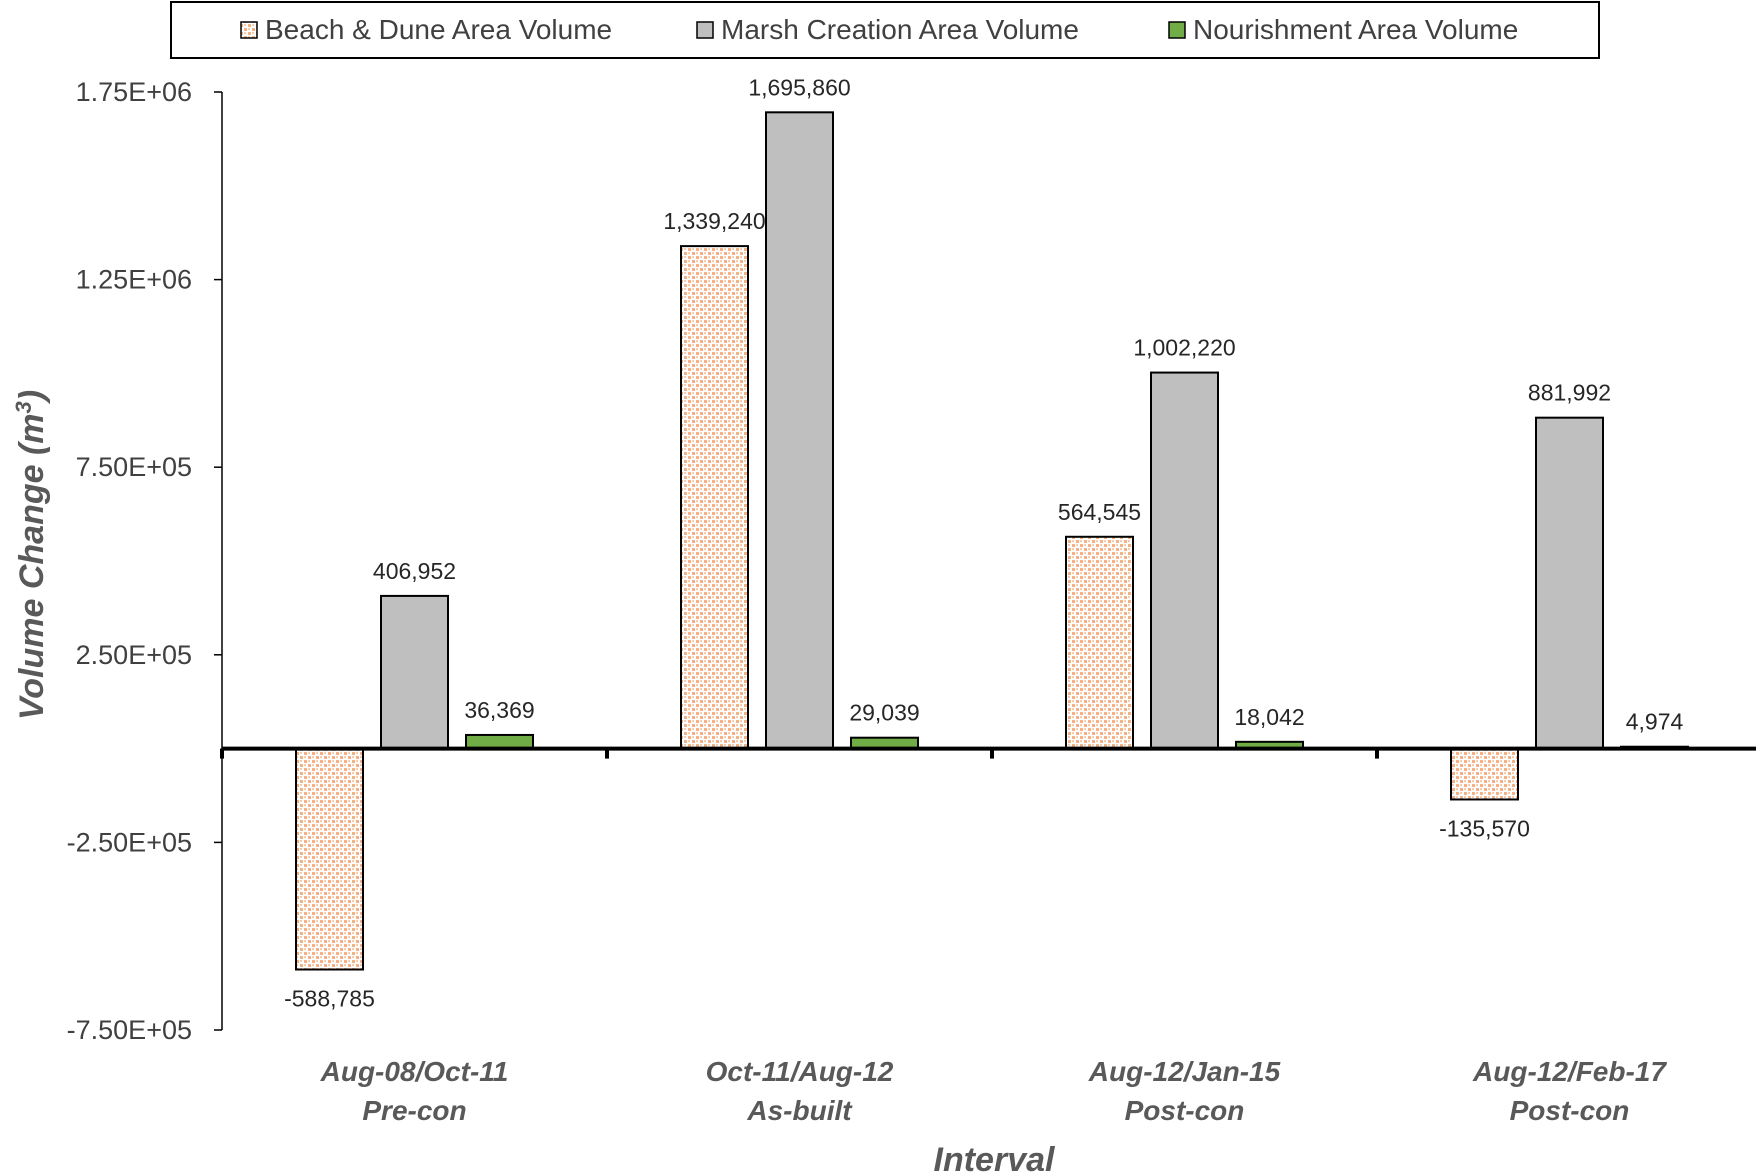  Describe the element at coordinates (329, 999) in the screenshot. I see `data-label-beach-dune: -588,785` at that location.